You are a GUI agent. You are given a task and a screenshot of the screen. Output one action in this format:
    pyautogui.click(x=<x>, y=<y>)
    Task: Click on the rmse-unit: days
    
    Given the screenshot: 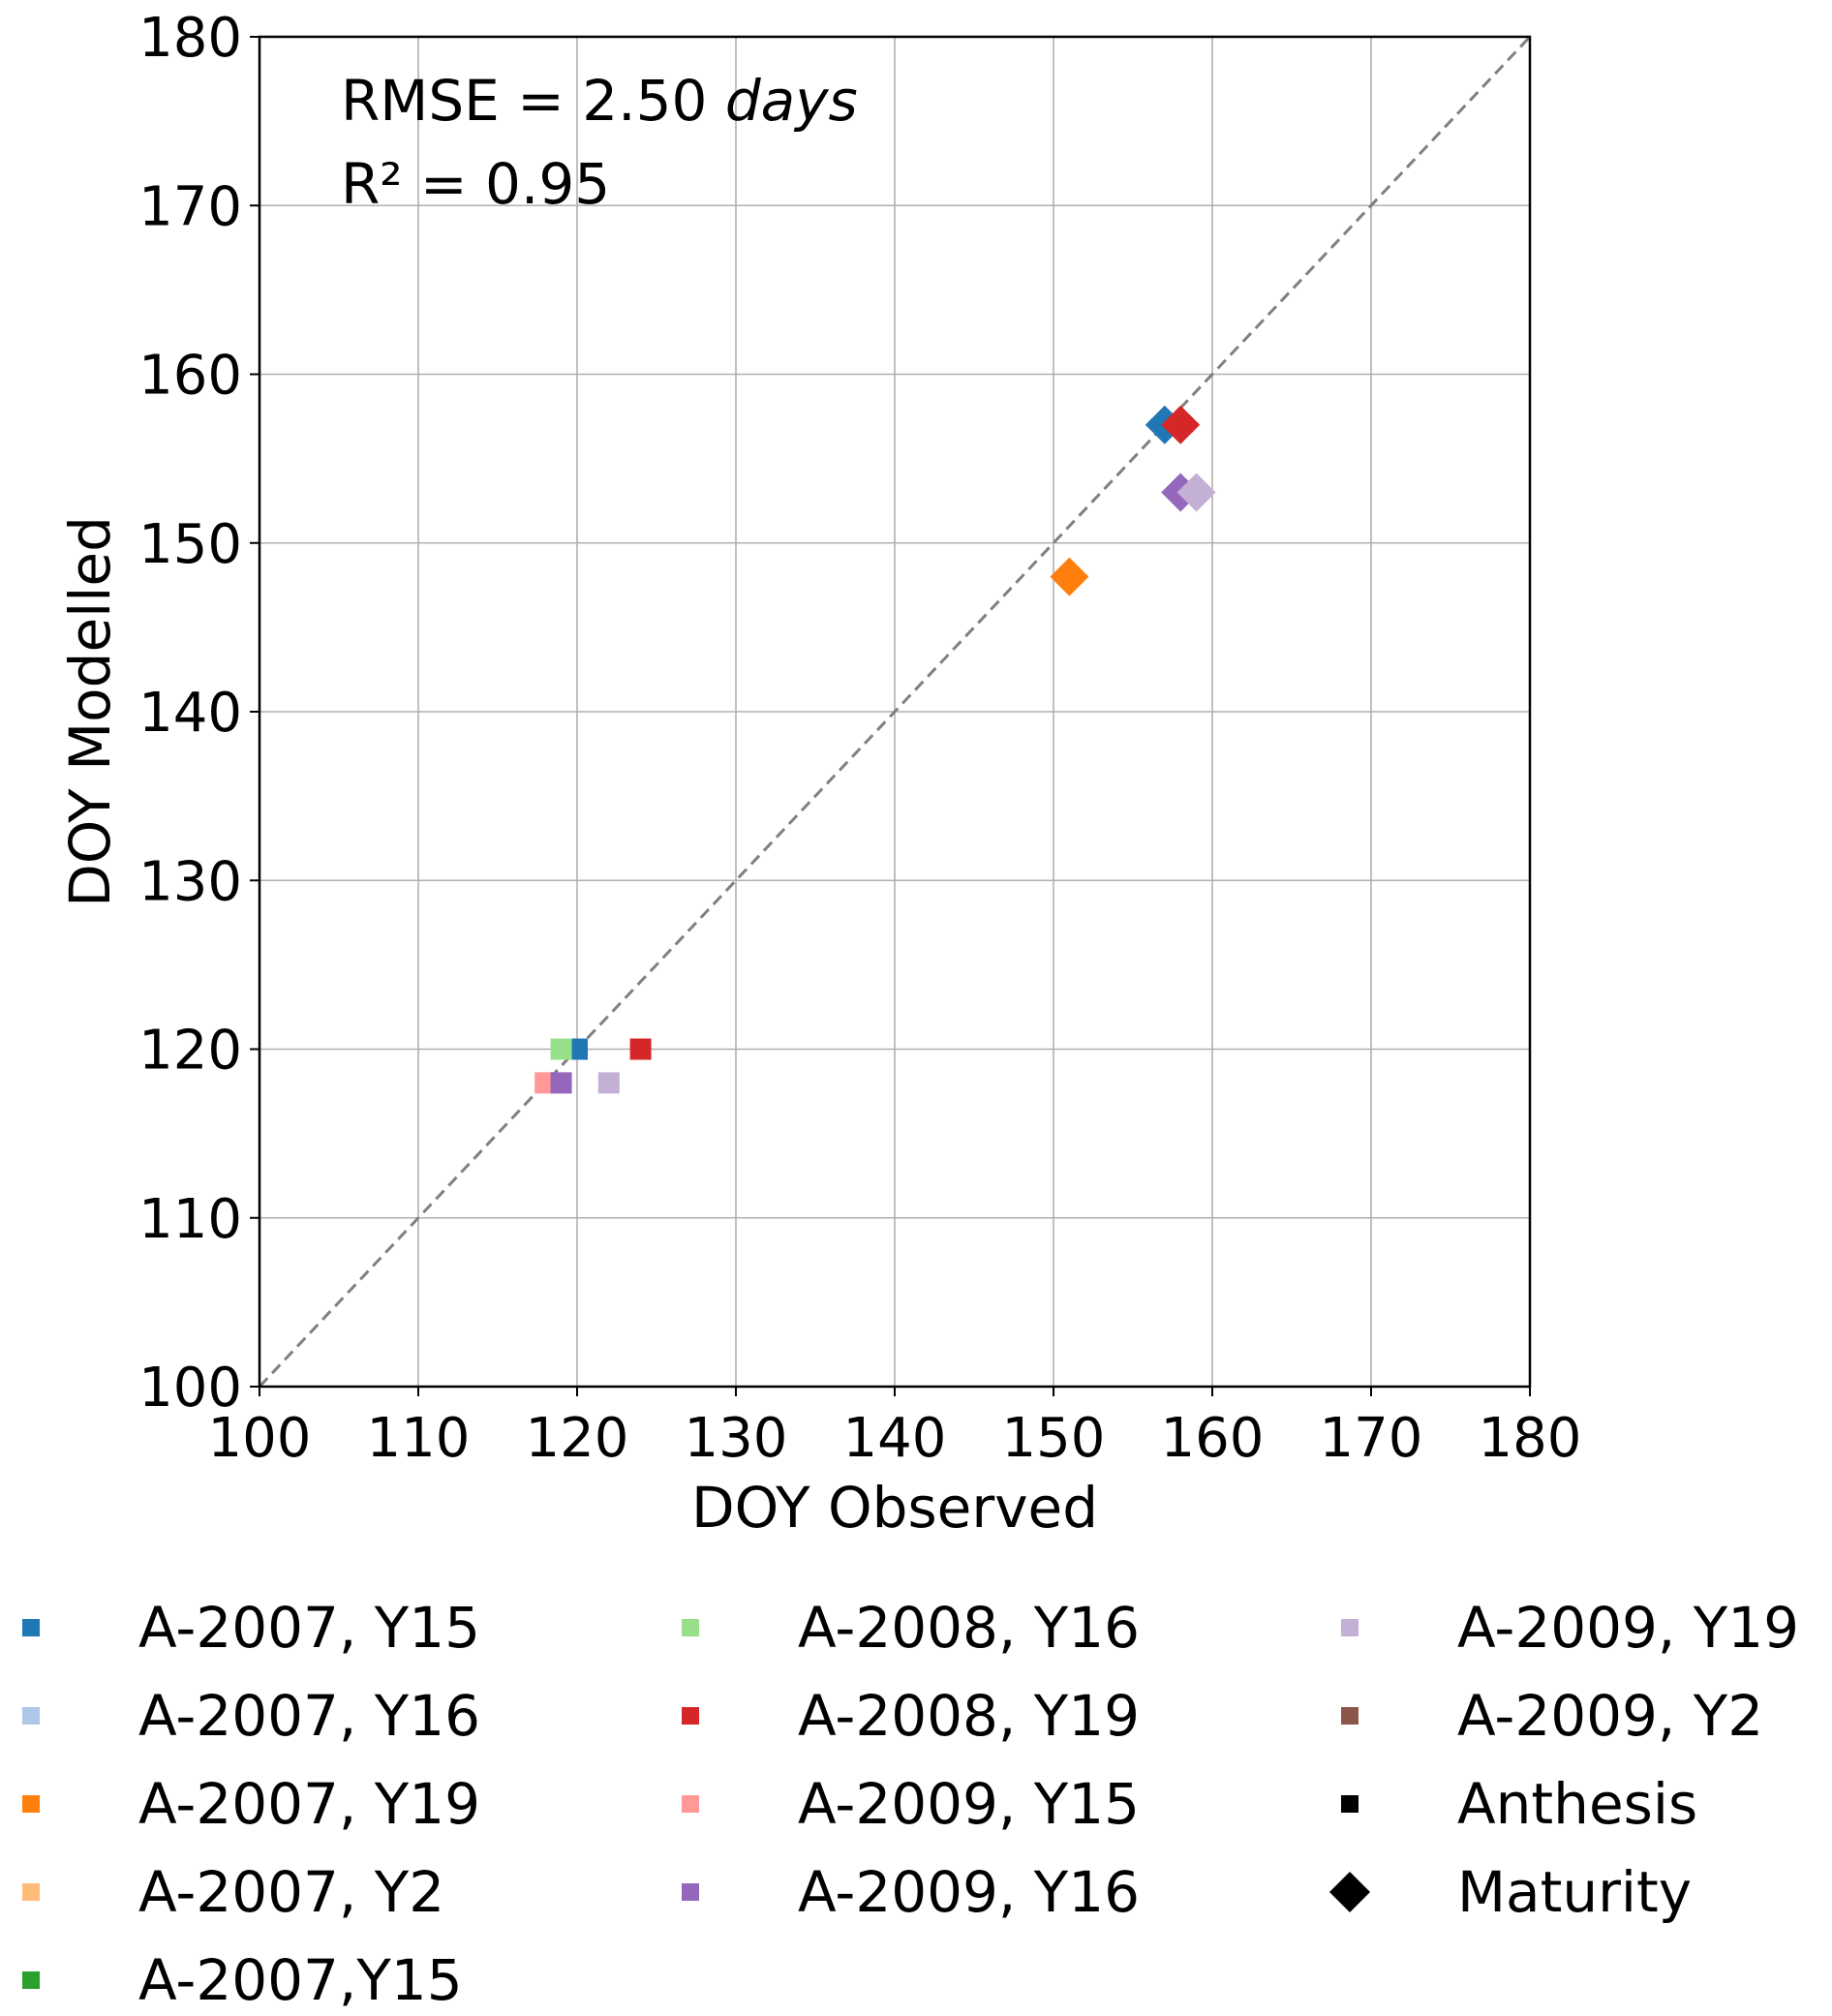 What is the action you would take?
    pyautogui.click(x=791, y=101)
    